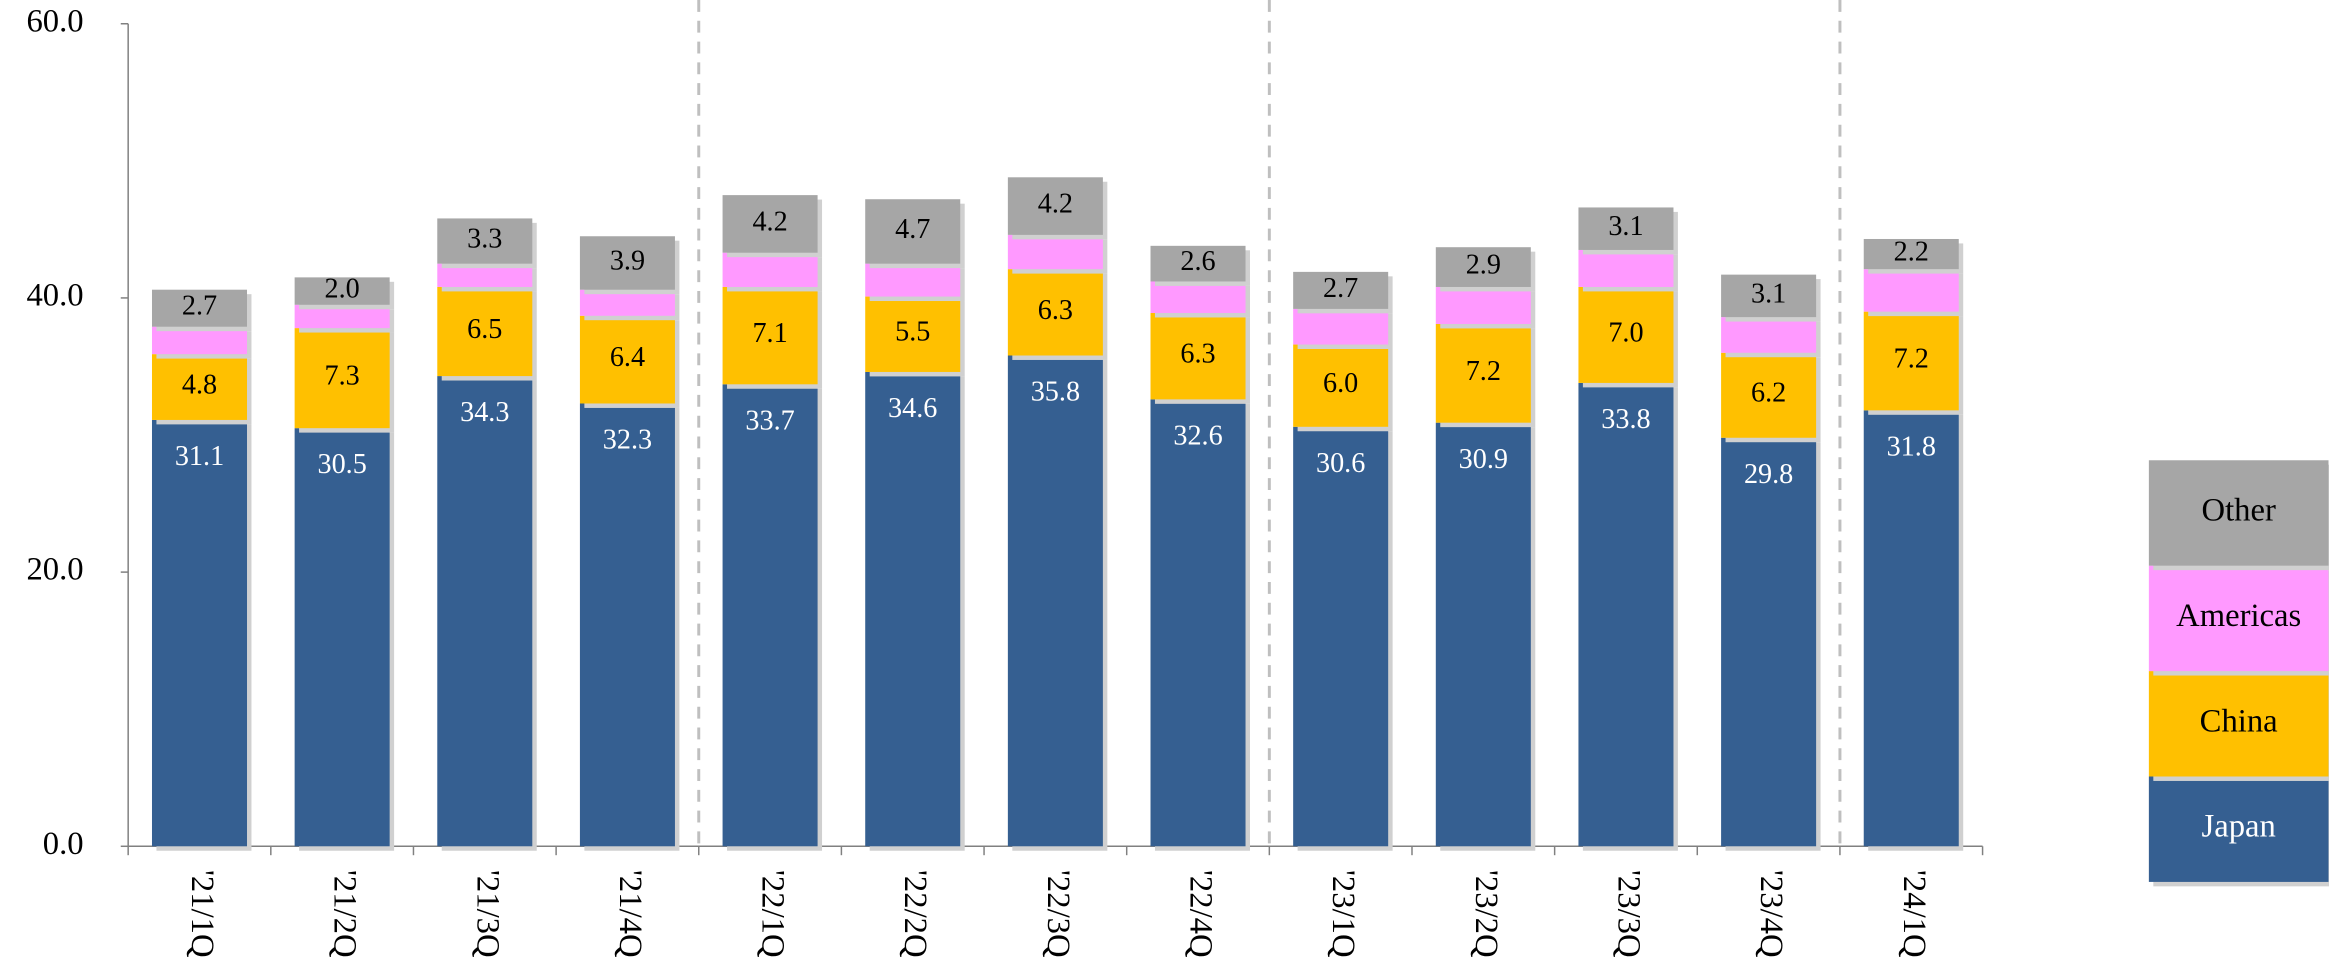  Describe the element at coordinates (1625, 332) in the screenshot. I see `value-label: 7.0` at that location.